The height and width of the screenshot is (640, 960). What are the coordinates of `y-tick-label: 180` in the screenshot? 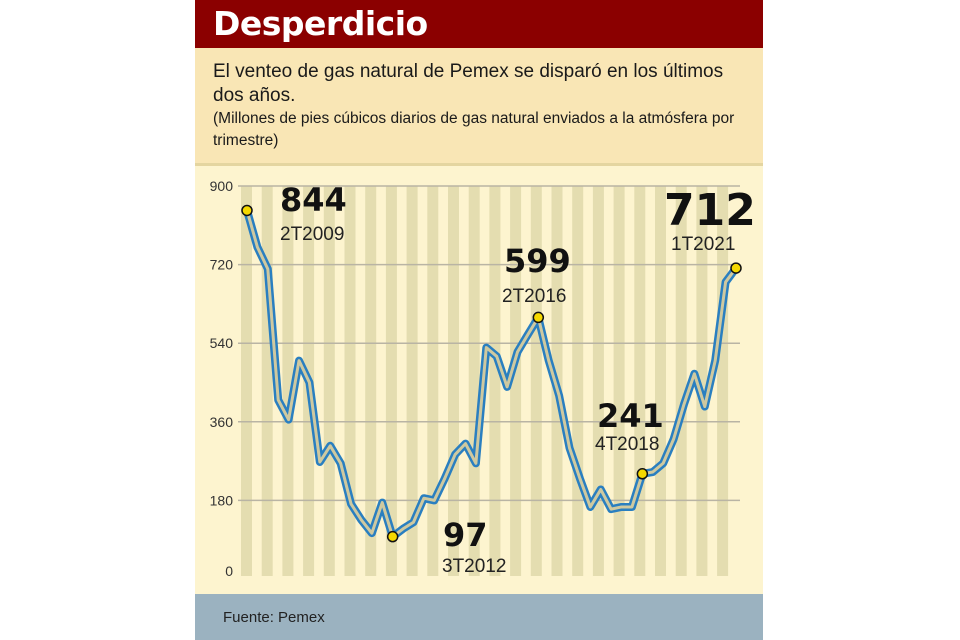 It's located at (222, 500).